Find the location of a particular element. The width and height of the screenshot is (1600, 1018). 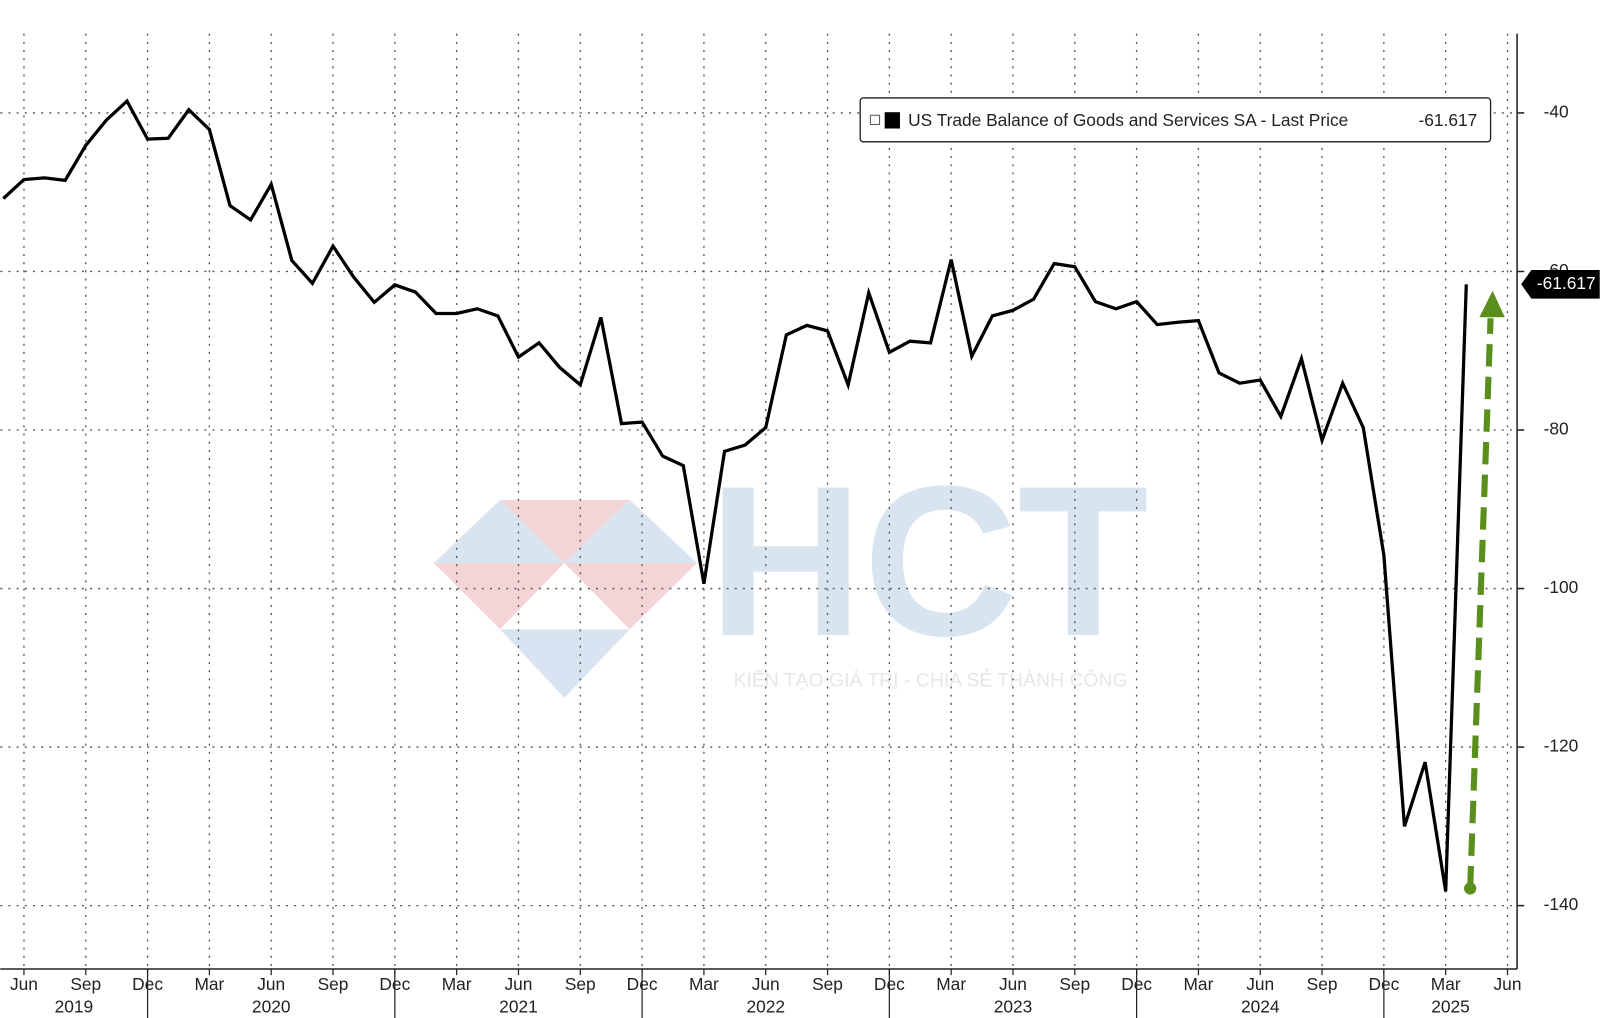

legend-value: -61.617 is located at coordinates (1448, 120).